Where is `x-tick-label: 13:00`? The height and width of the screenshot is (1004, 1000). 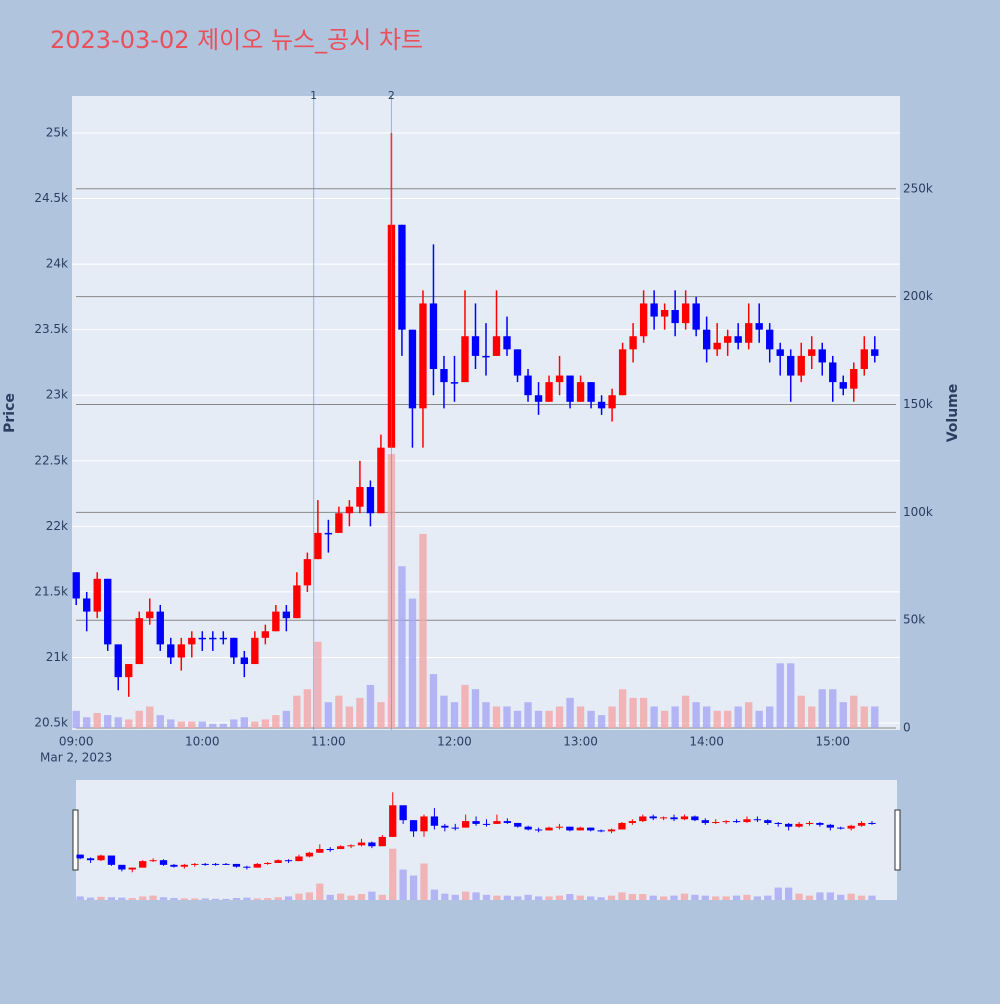 x-tick-label: 13:00 is located at coordinates (580, 742).